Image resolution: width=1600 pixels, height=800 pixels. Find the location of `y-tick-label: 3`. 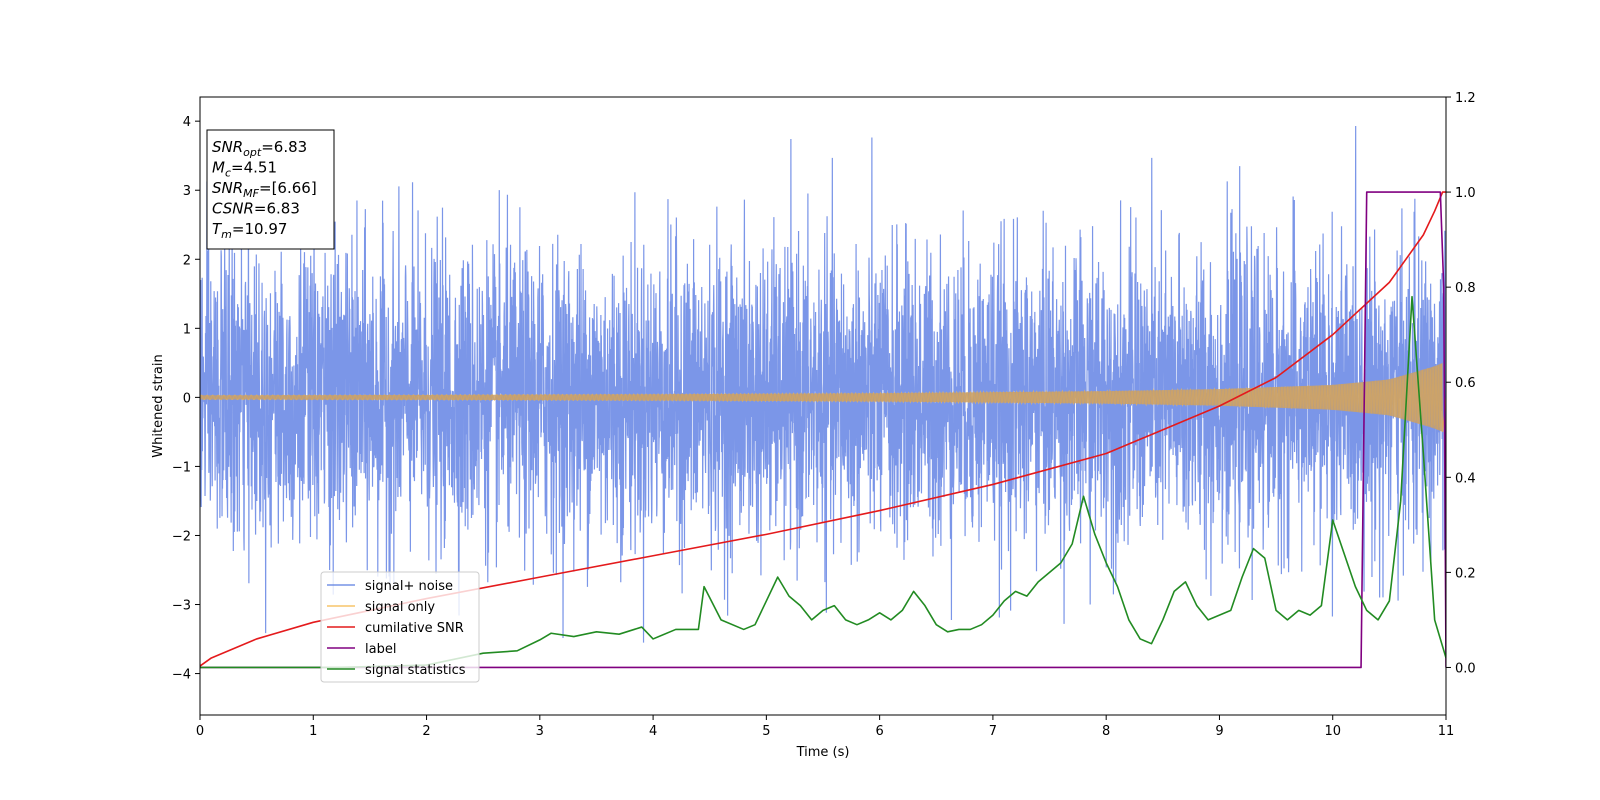

y-tick-label: 3 is located at coordinates (187, 191).